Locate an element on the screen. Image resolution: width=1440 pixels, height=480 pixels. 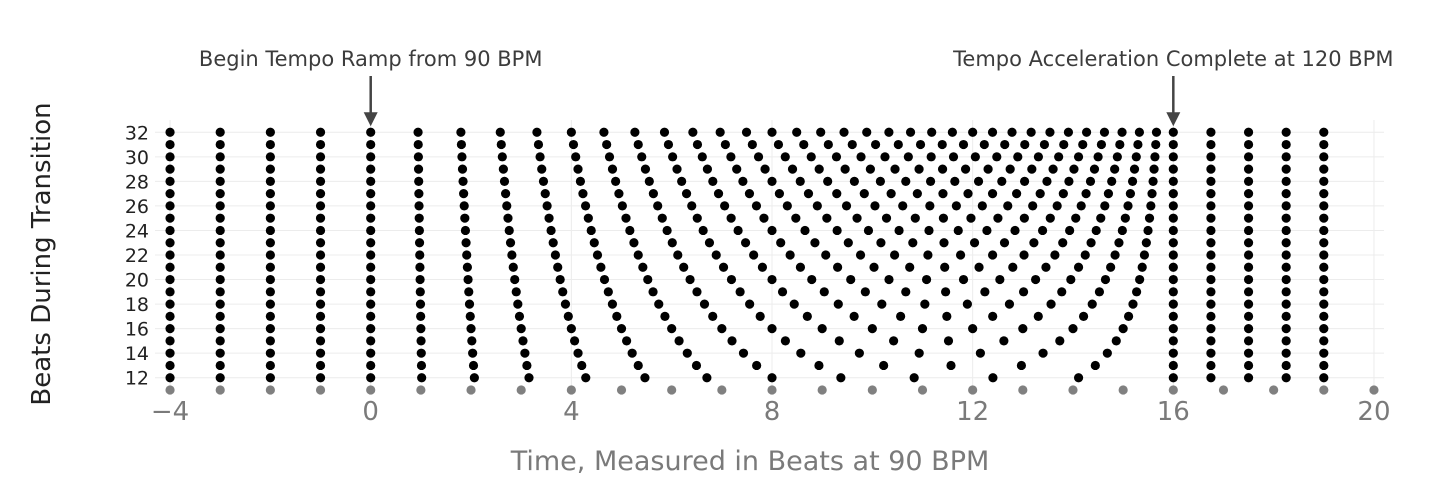
annotation-arrow-head is located at coordinates (370, 119).